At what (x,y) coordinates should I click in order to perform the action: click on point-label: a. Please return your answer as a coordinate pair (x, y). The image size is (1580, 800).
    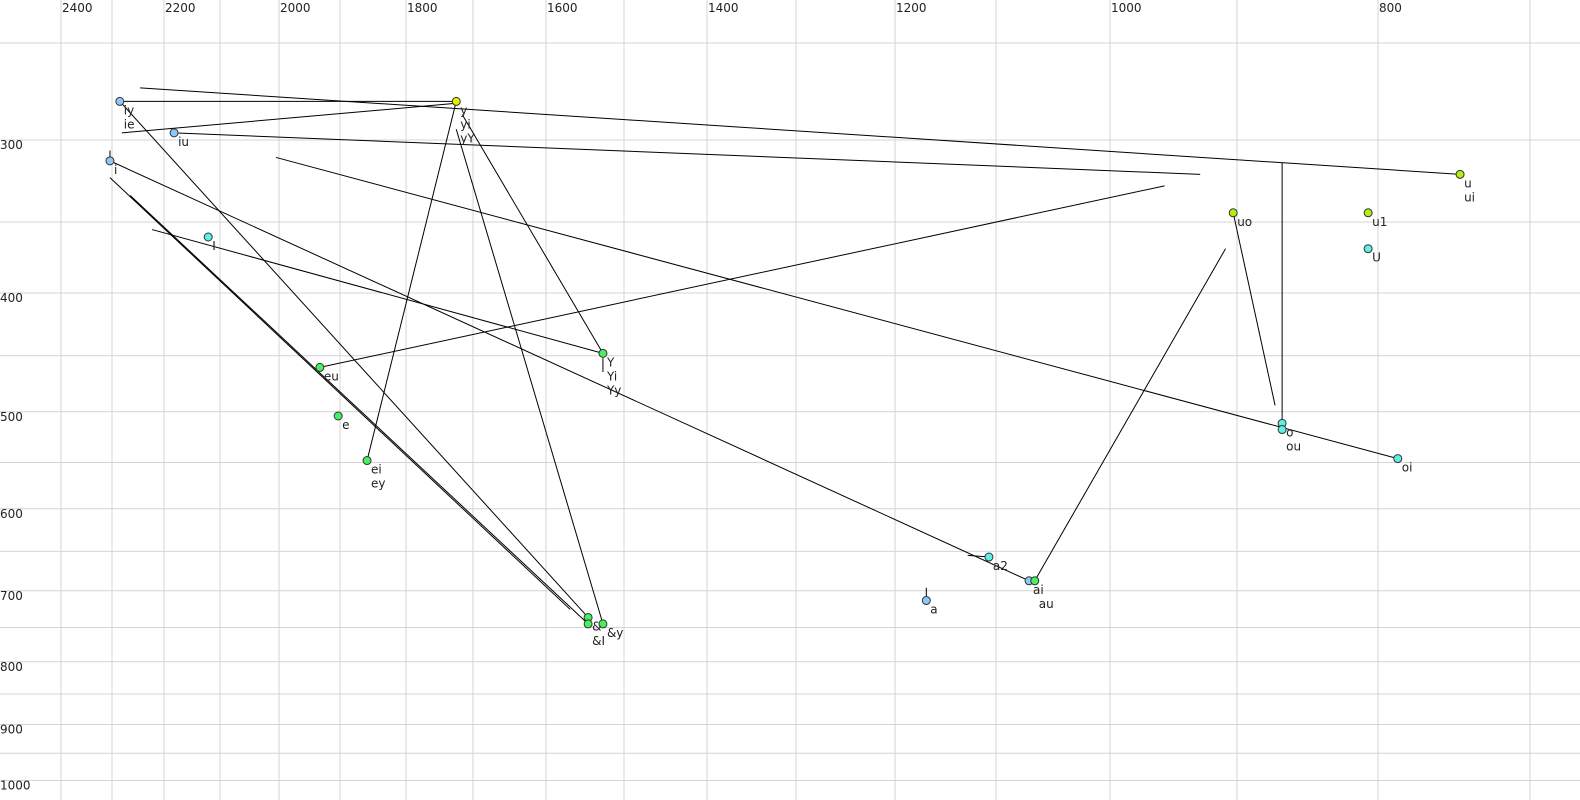
    Looking at the image, I should click on (933, 610).